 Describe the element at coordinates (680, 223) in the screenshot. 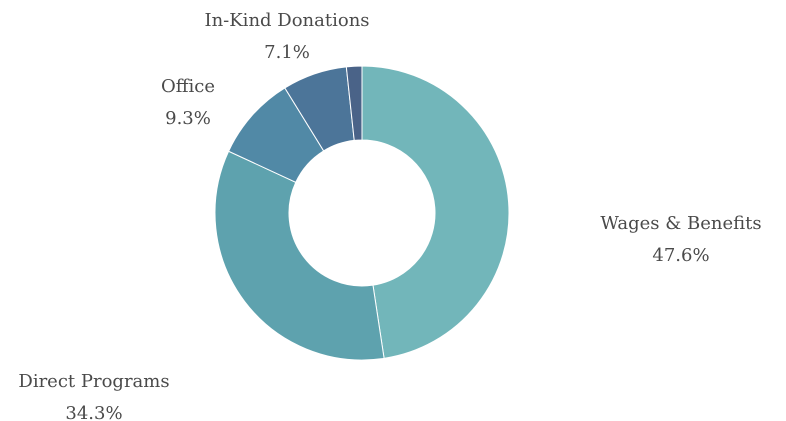

I see `slice-label-wages-benefits: Wages & Benefits` at that location.